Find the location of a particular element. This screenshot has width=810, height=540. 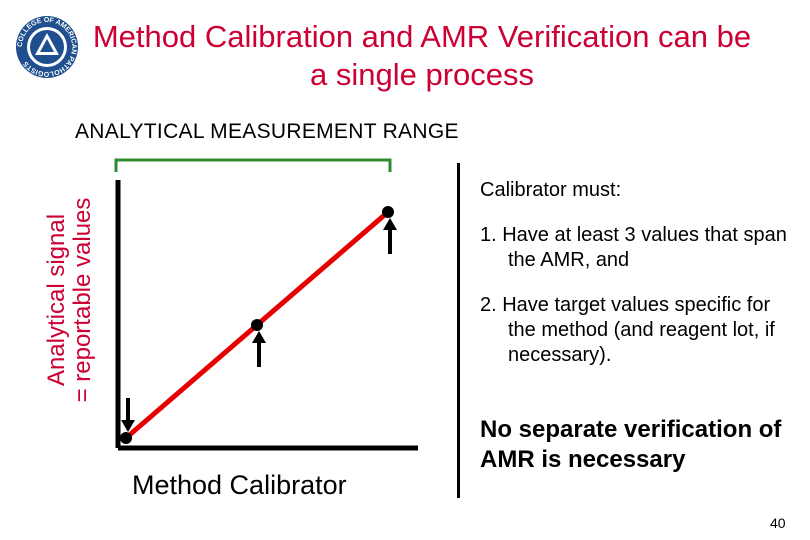

y-axis-label: Analytical signal = reportable values is located at coordinates (69, 300).